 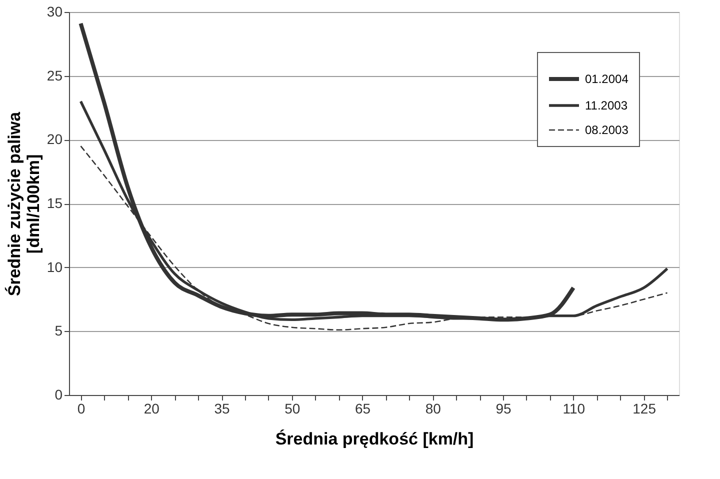 I want to click on legend-label: 01.2004, so click(x=607, y=79).